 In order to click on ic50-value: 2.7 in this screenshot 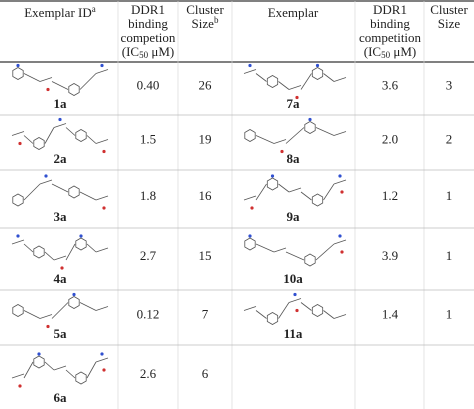, I will do `click(148, 255)`.